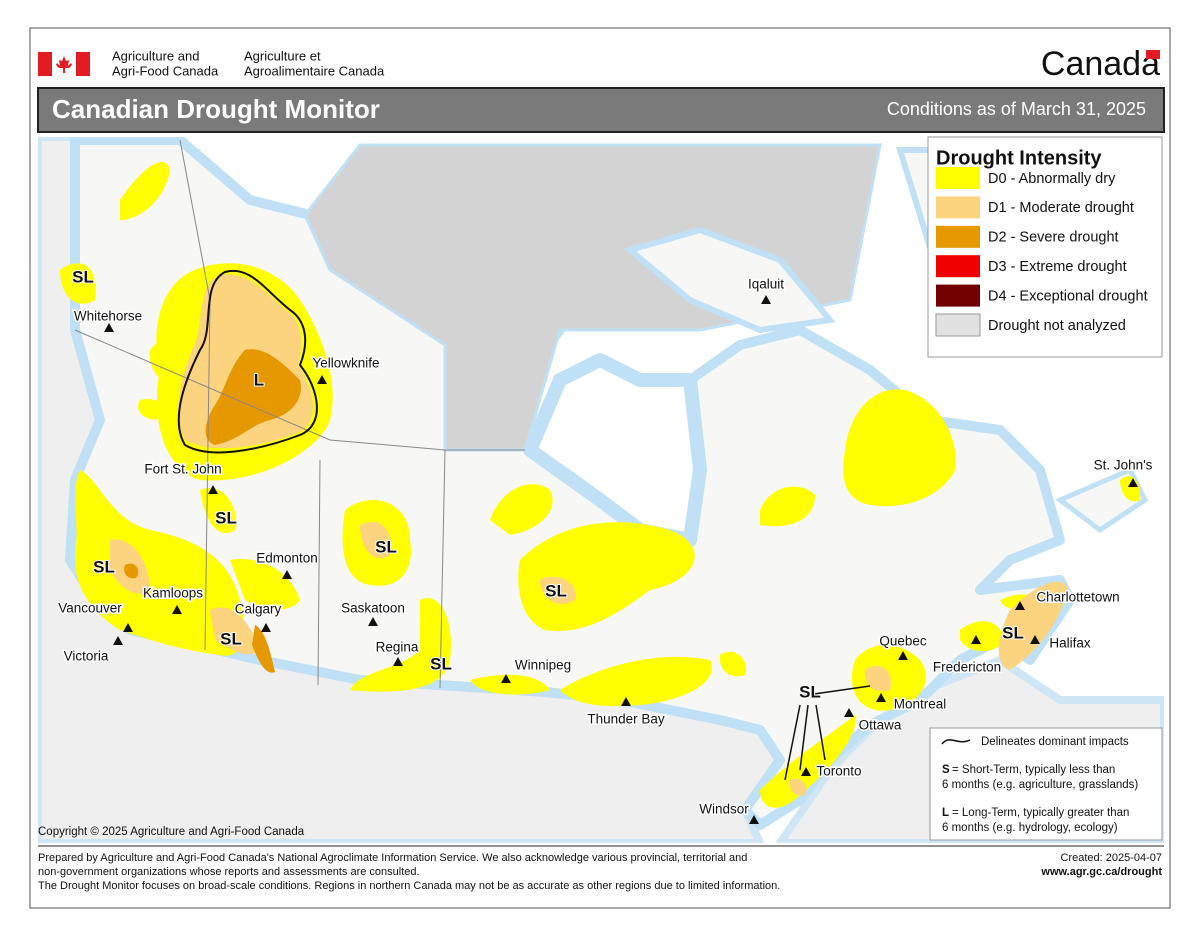 This screenshot has height=932, width=1200. Describe the element at coordinates (838, 771) in the screenshot. I see `city-label: Toronto` at that location.